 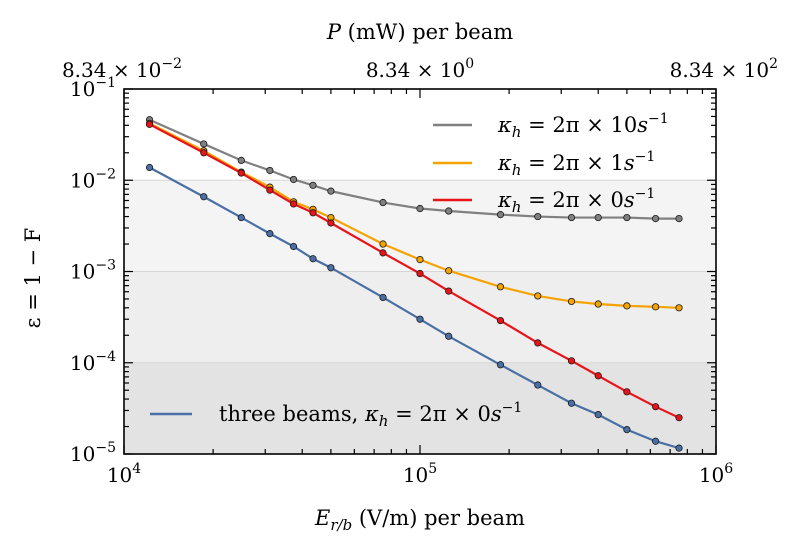 I want to click on legend-entry-2: κh = 2π × 0s−1, so click(x=576, y=201).